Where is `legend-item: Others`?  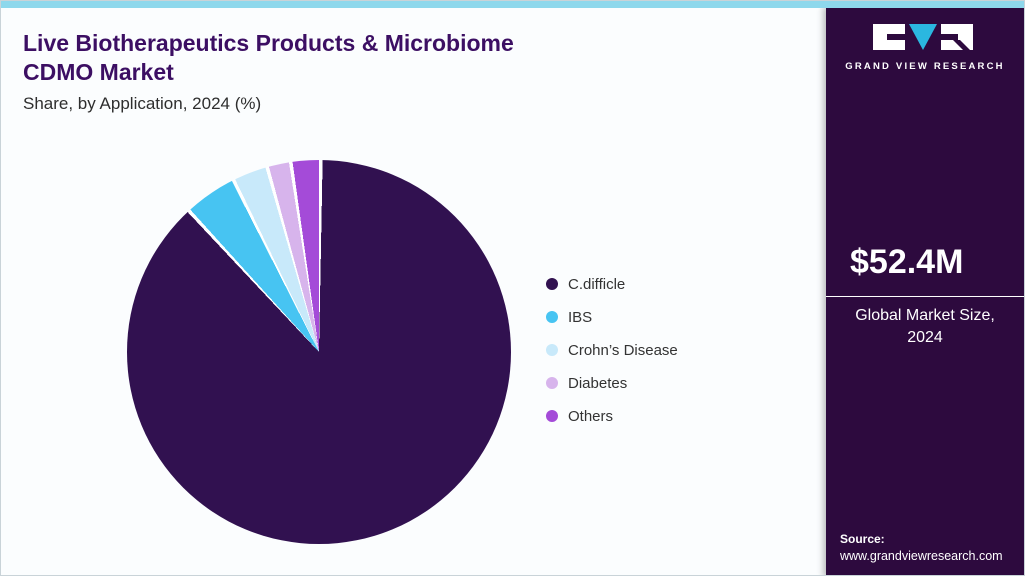
legend-item: Others is located at coordinates (612, 416).